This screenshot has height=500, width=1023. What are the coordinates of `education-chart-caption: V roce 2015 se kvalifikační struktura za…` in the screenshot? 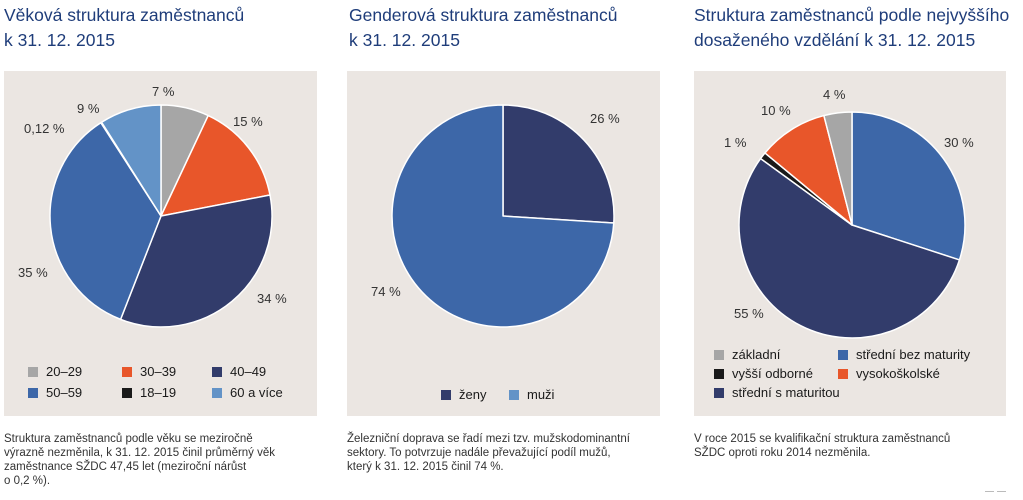 It's located at (850, 446).